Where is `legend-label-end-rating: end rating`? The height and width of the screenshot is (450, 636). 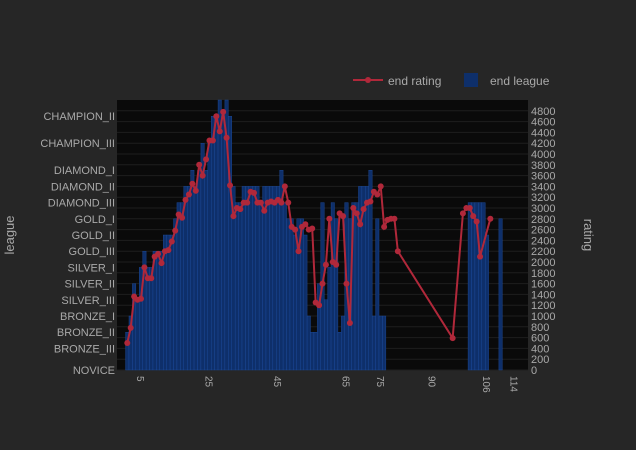 legend-label-end-rating: end rating is located at coordinates (414, 81).